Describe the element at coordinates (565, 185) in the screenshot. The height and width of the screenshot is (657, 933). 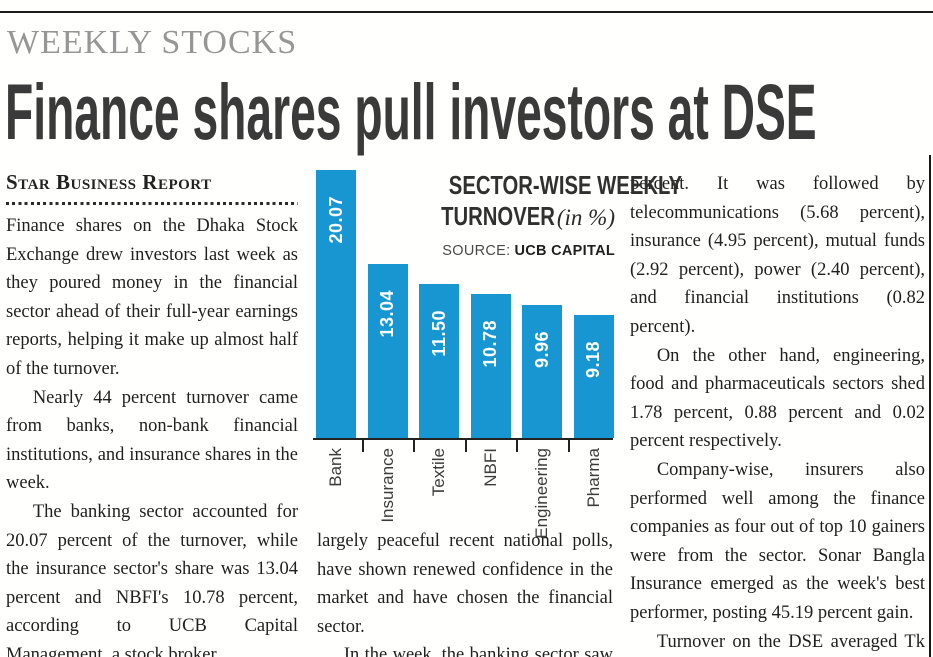
I see `chart-title-text1: SECTOR-WISE WEEKLY` at that location.